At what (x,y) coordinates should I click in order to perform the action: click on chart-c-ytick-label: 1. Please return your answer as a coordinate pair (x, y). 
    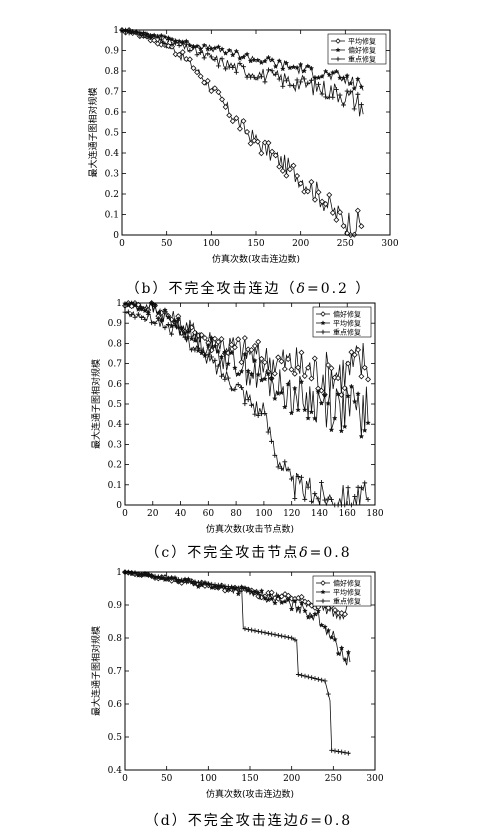
    Looking at the image, I should click on (119, 304).